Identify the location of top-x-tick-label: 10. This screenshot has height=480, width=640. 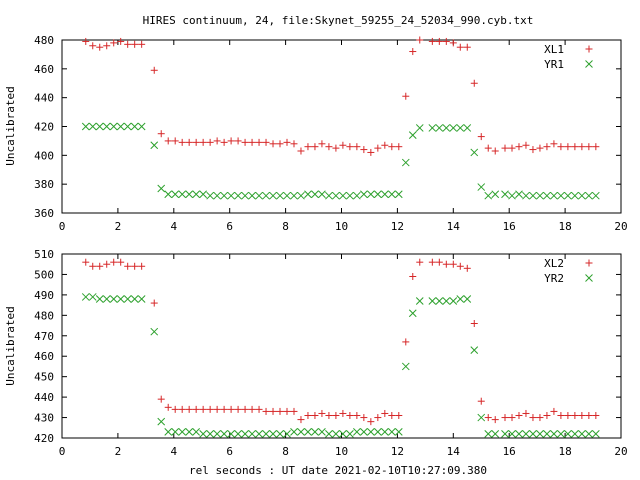
(341, 226).